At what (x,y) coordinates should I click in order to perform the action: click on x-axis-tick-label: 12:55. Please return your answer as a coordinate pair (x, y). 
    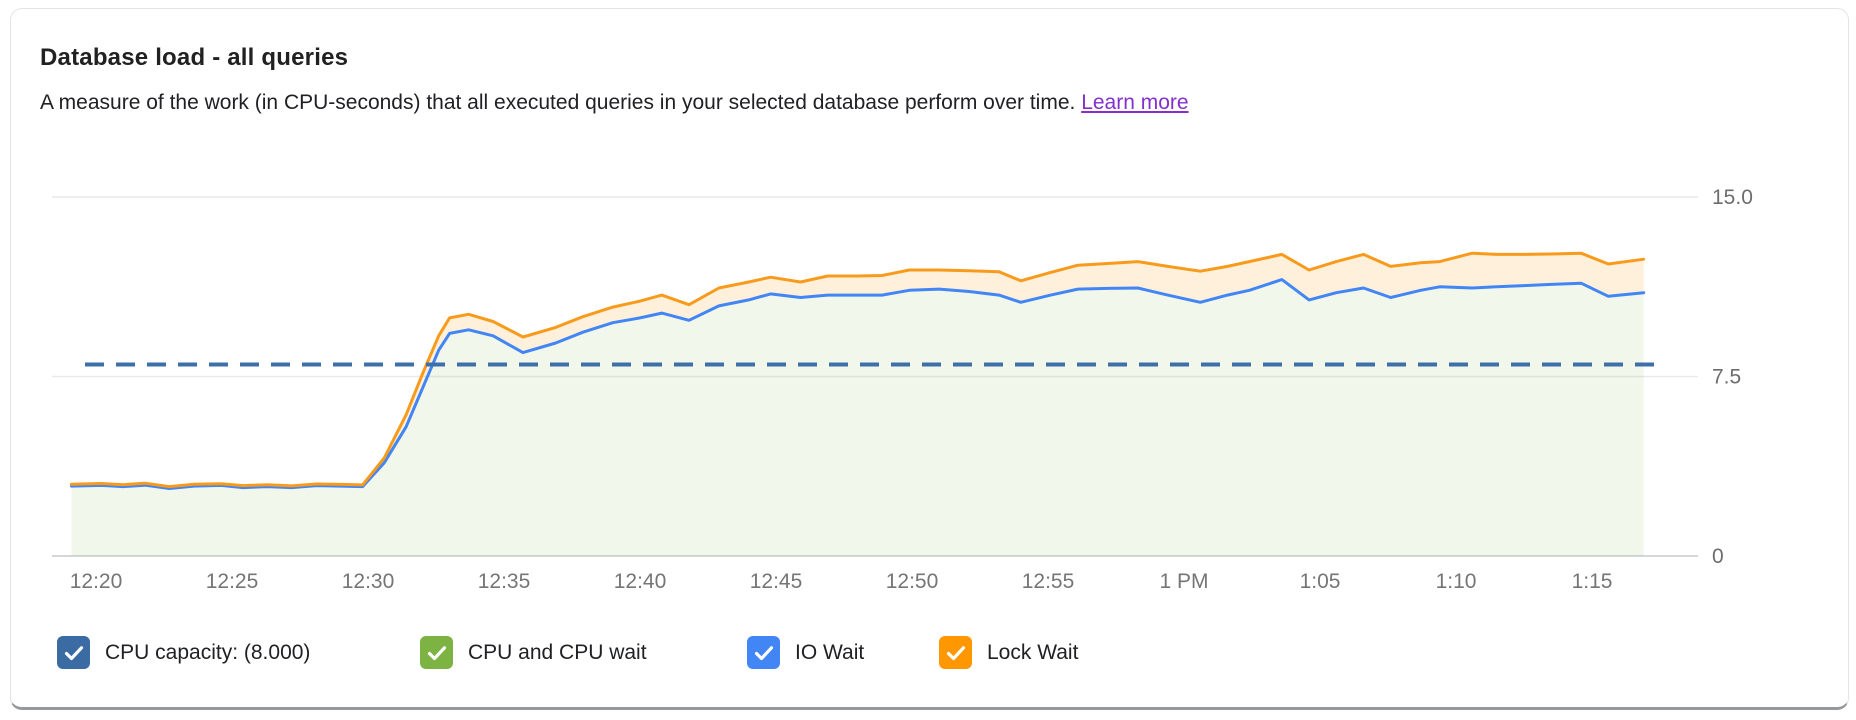
    Looking at the image, I should click on (1048, 581).